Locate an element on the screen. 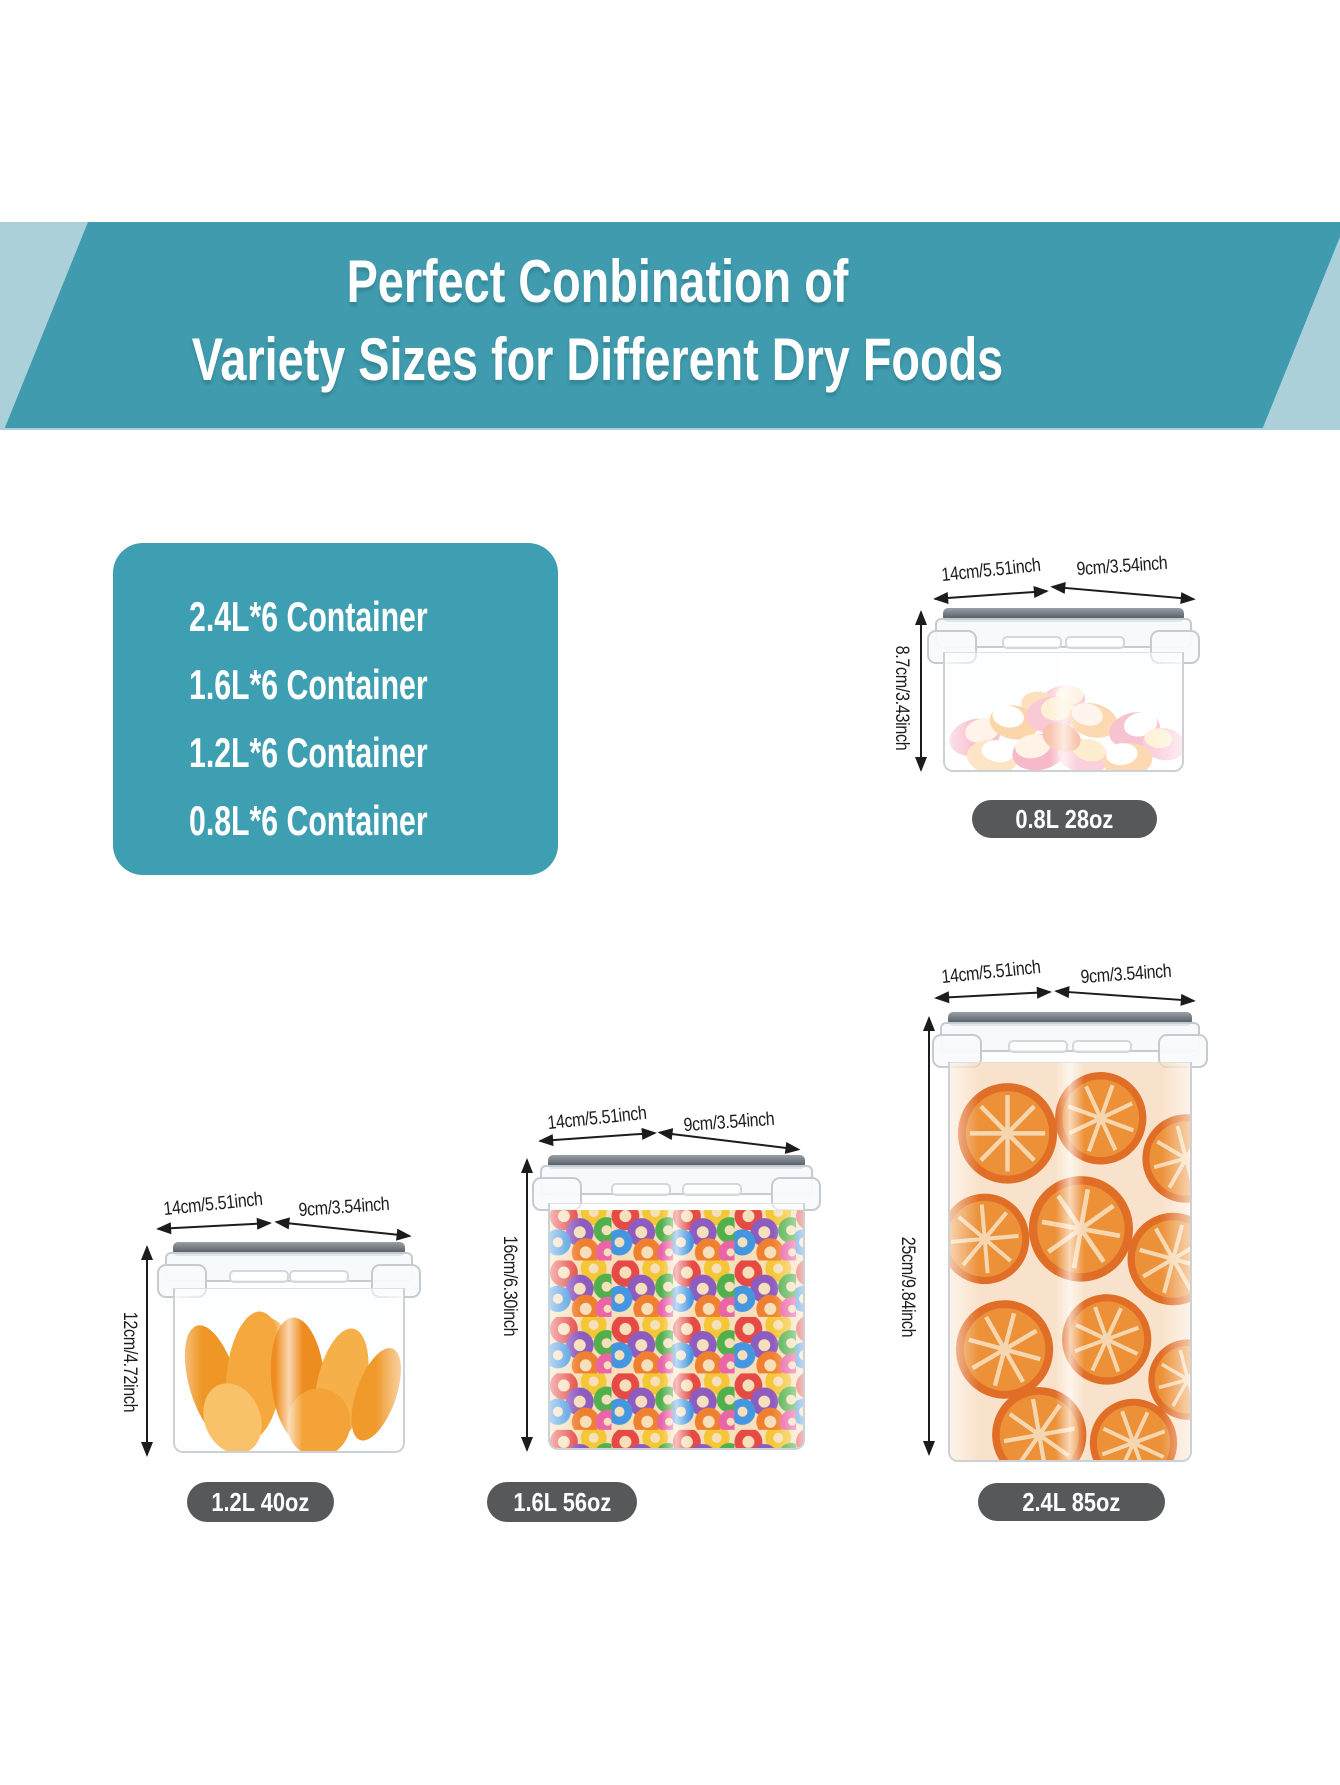 This screenshot has height=1785, width=1340. container-photo-1.2l is located at coordinates (289, 1347).